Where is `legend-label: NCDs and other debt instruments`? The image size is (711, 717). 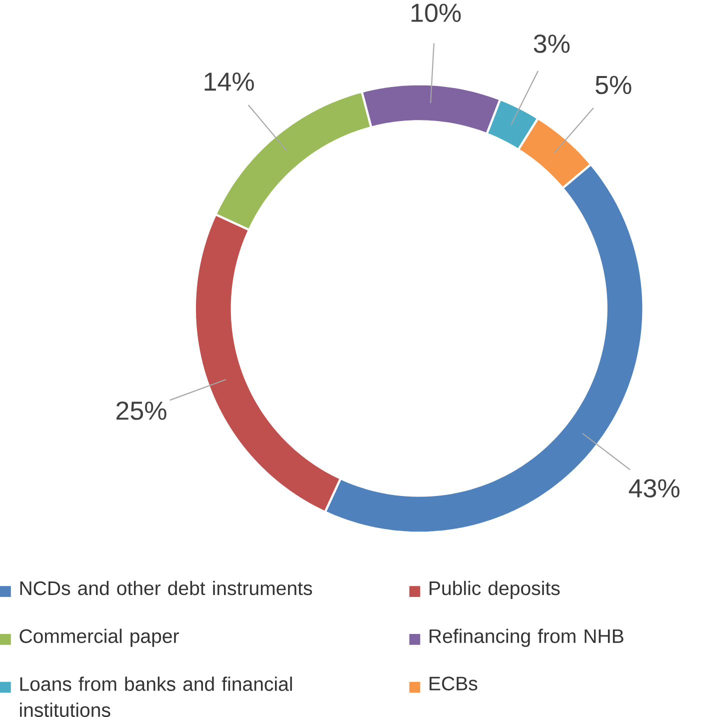 legend-label: NCDs and other debt instruments is located at coordinates (166, 588).